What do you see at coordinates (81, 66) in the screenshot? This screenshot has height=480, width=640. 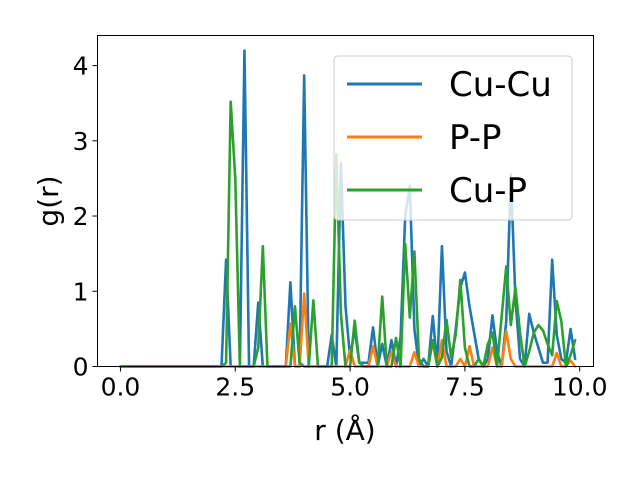 I see `y-tick-label: 4` at bounding box center [81, 66].